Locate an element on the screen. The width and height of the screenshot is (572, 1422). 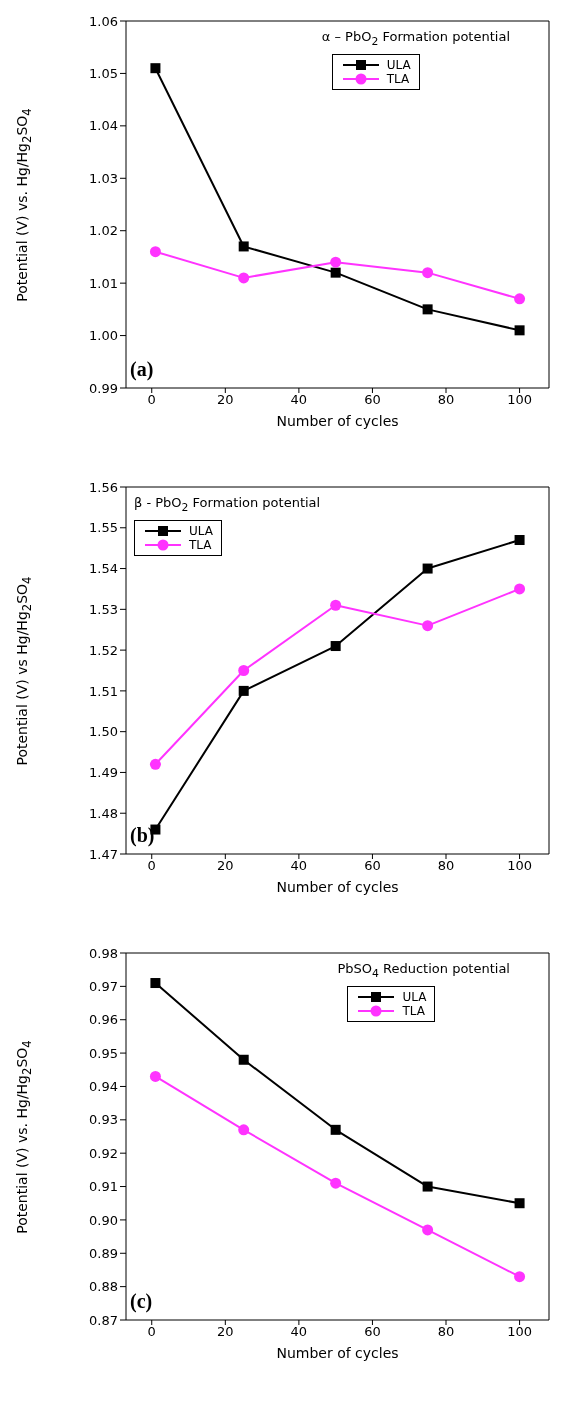
y-tick-label: 0.89 is located at coordinates (103, 1253).